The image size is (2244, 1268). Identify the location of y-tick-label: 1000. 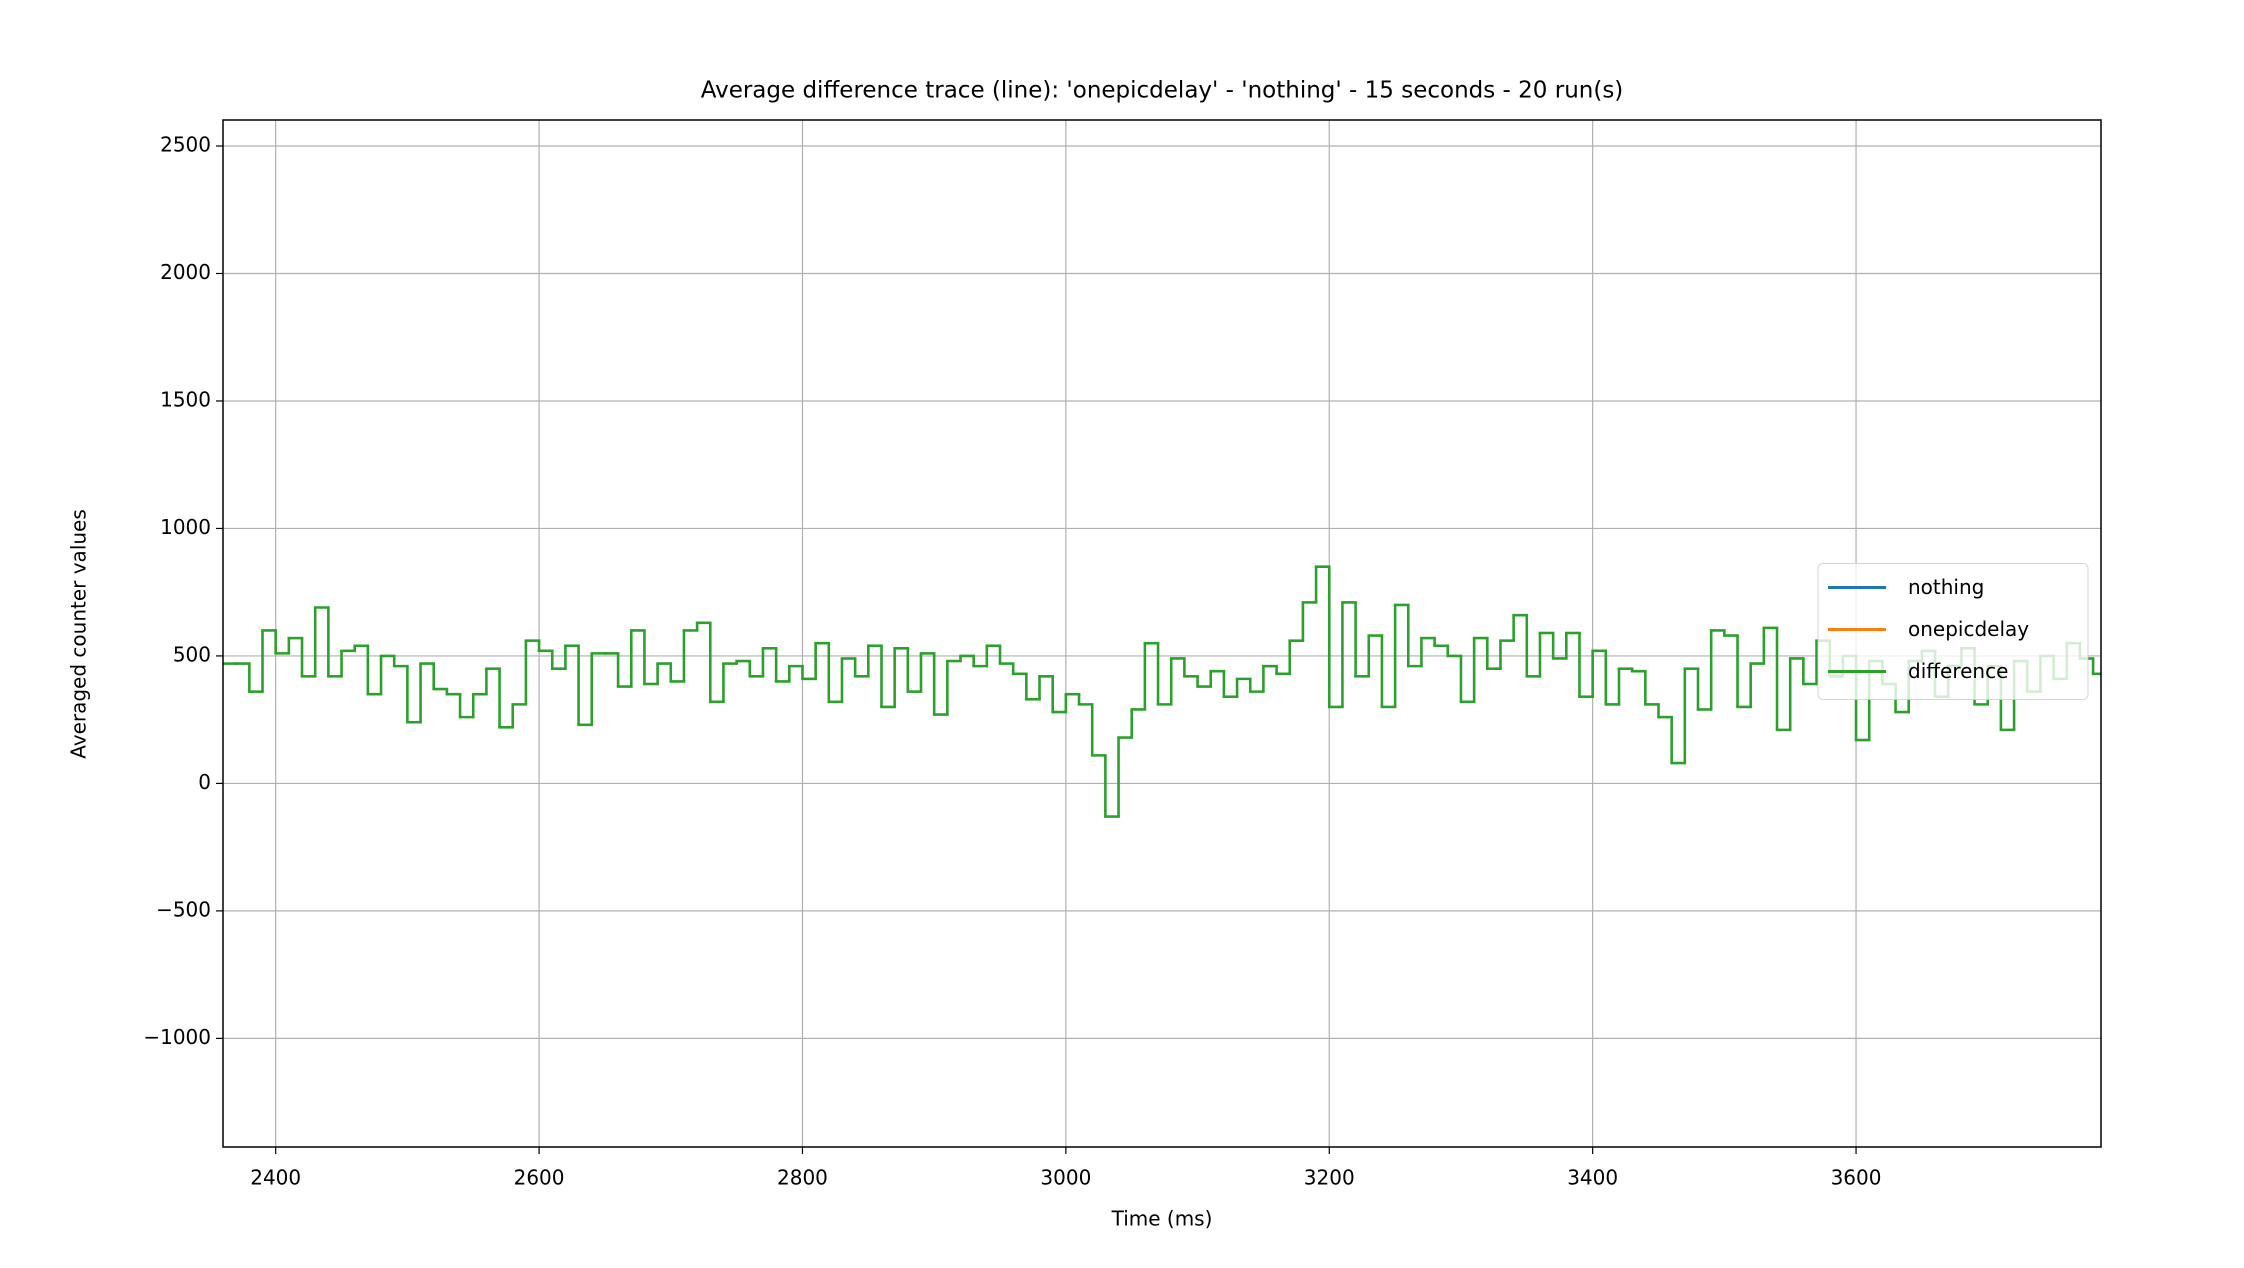
(185, 527).